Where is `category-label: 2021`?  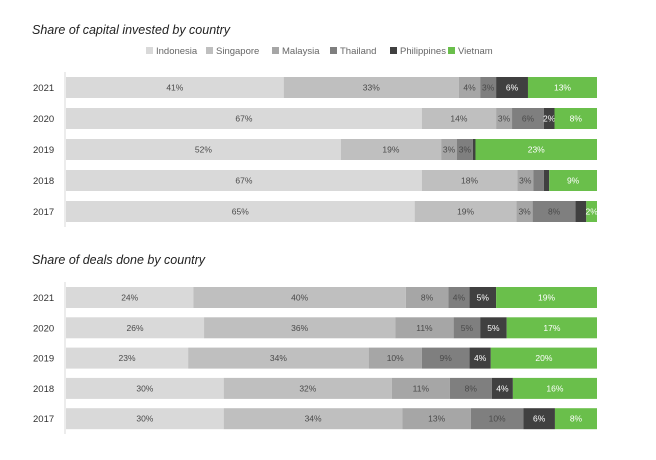 category-label: 2021 is located at coordinates (43, 298).